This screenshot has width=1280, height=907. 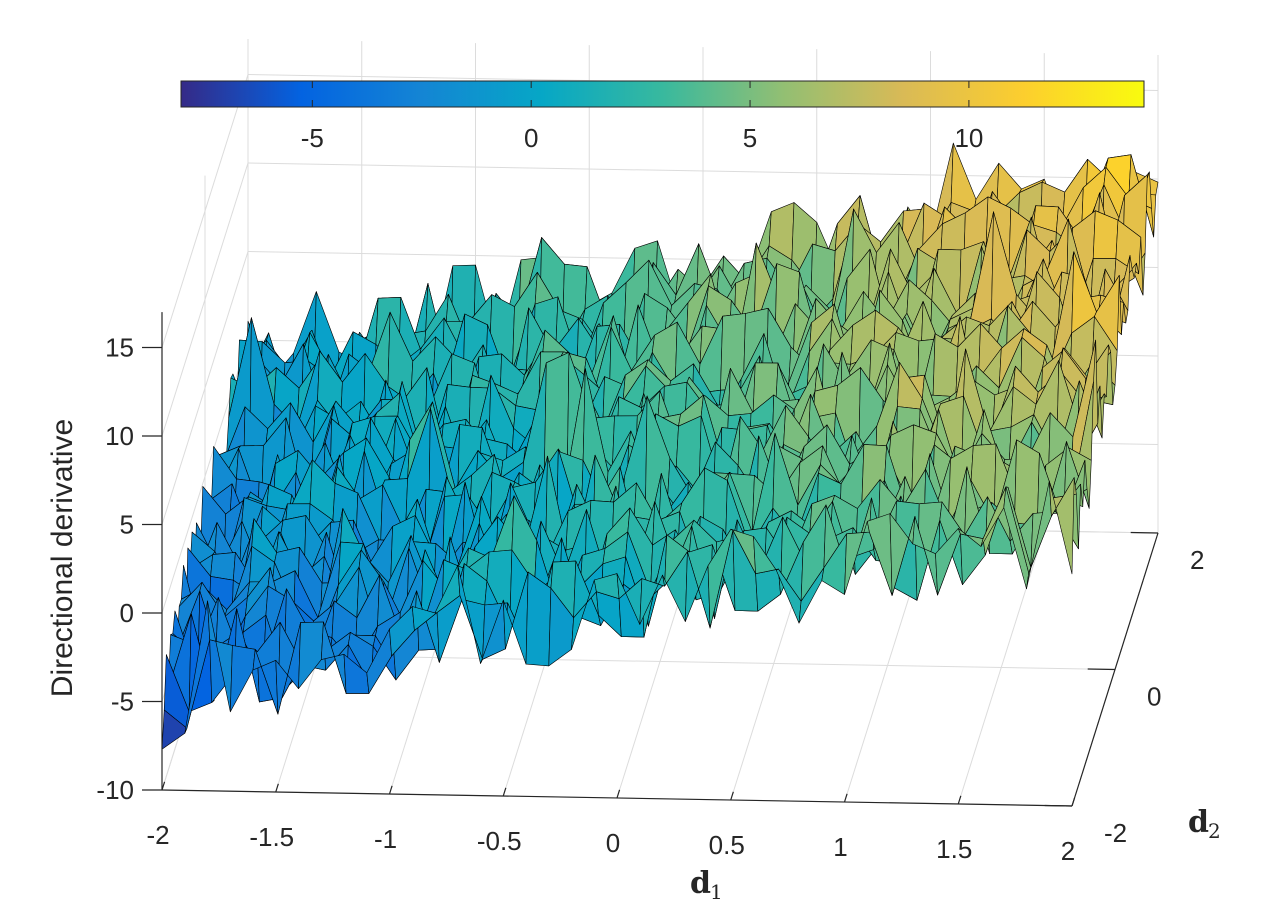 I want to click on z-tick-label: 5, so click(x=127, y=525).